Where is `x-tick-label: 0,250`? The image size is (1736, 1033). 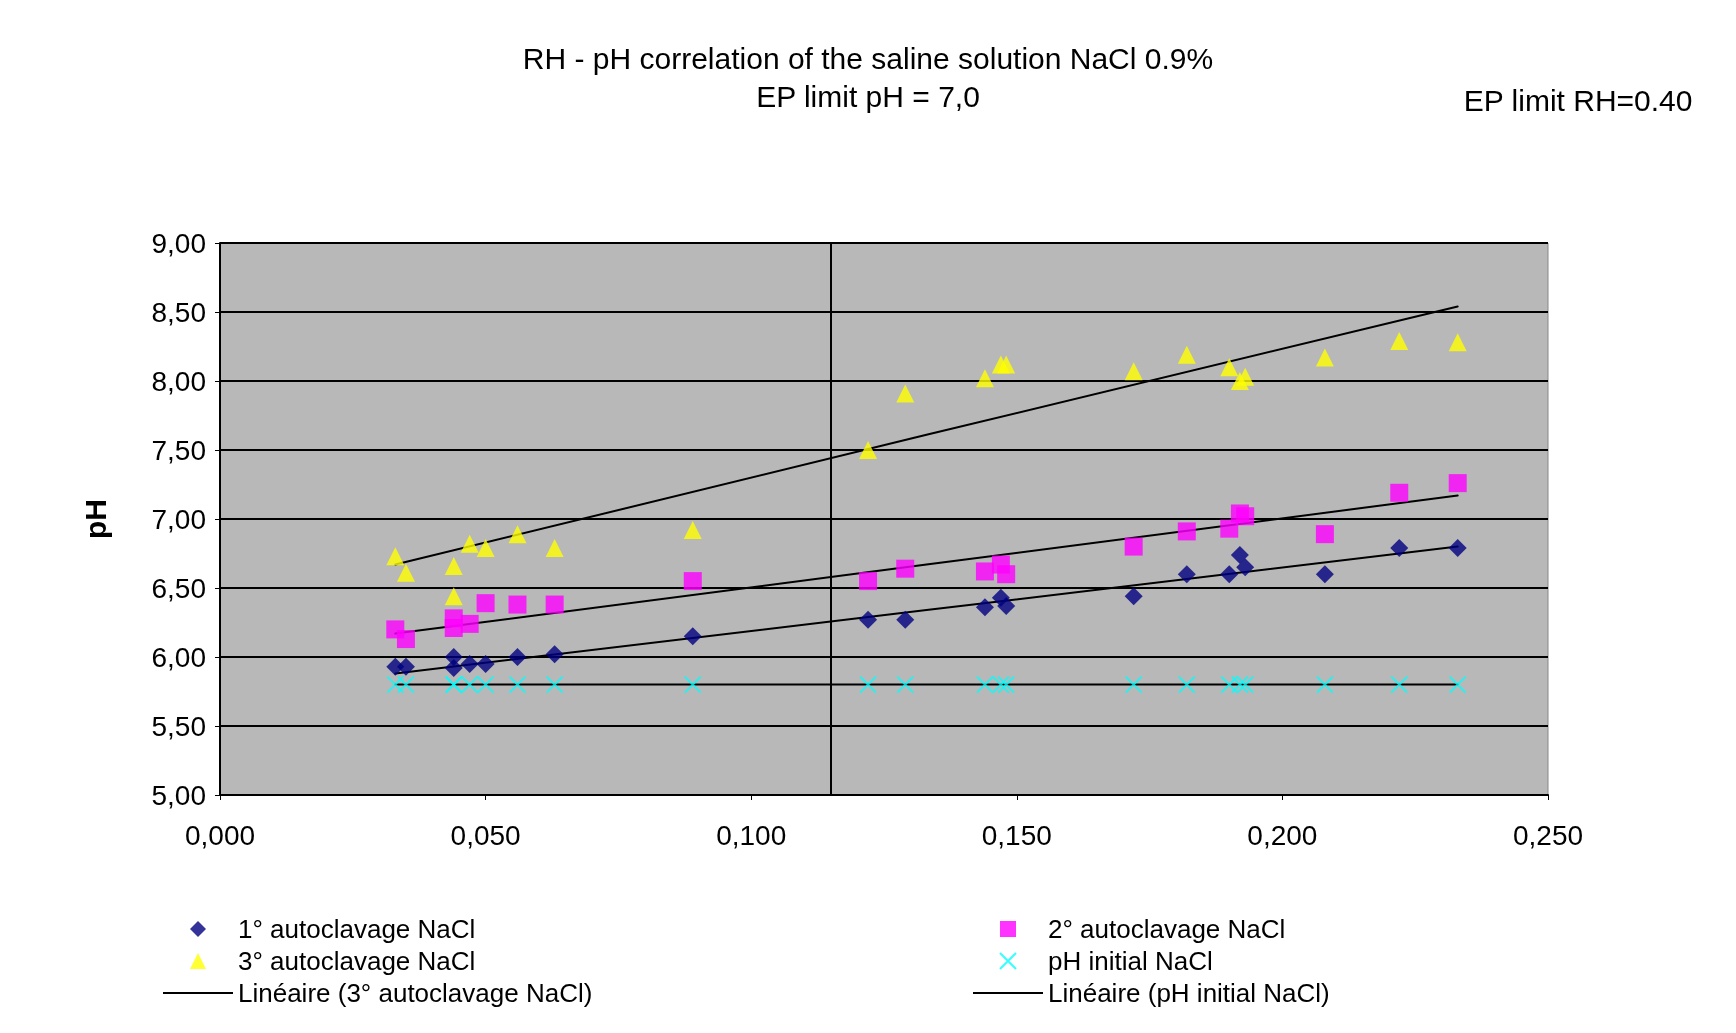
x-tick-label: 0,250 is located at coordinates (1548, 835).